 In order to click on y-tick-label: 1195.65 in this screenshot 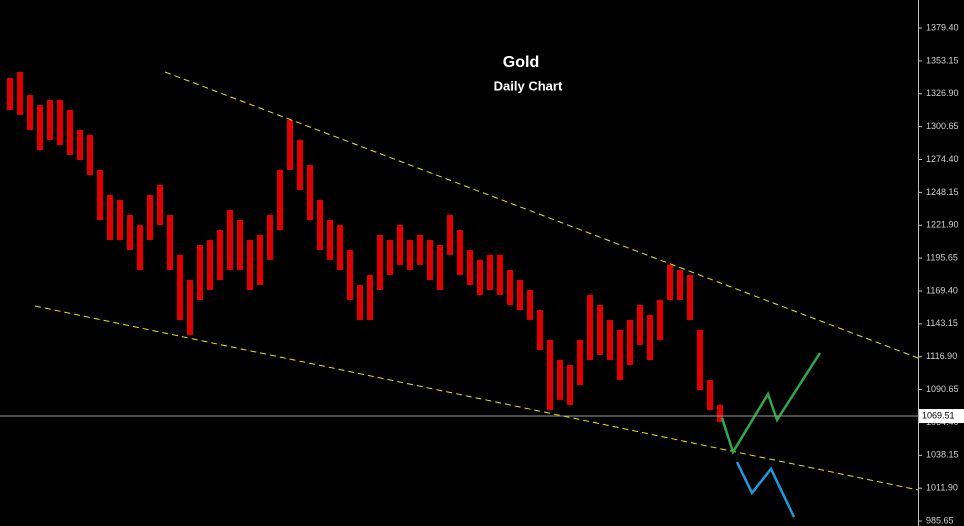, I will do `click(942, 257)`.